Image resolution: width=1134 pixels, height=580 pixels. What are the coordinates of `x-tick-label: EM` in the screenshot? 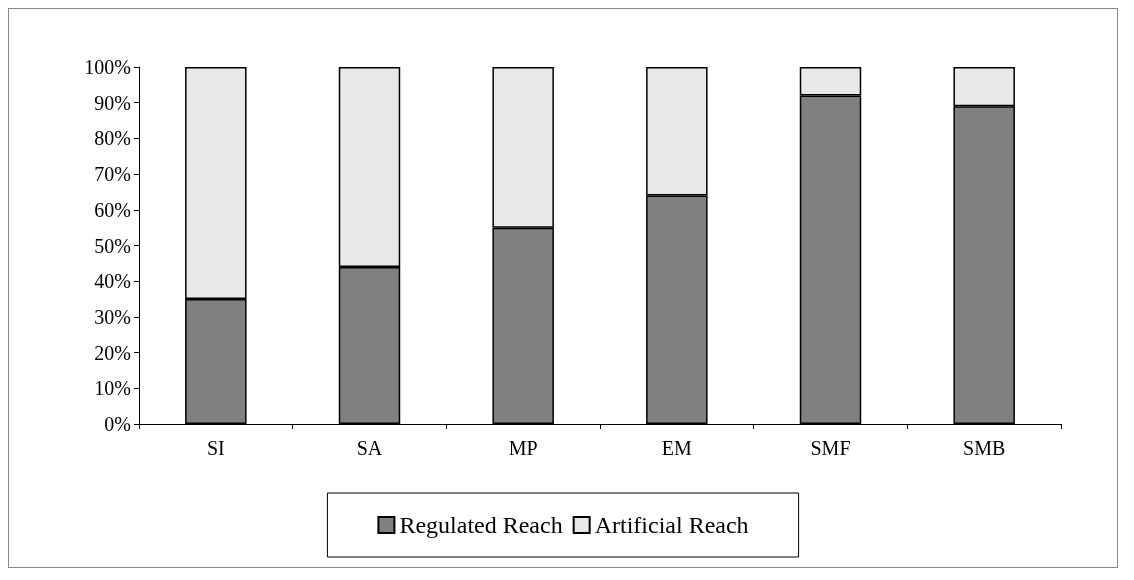 It's located at (677, 448).